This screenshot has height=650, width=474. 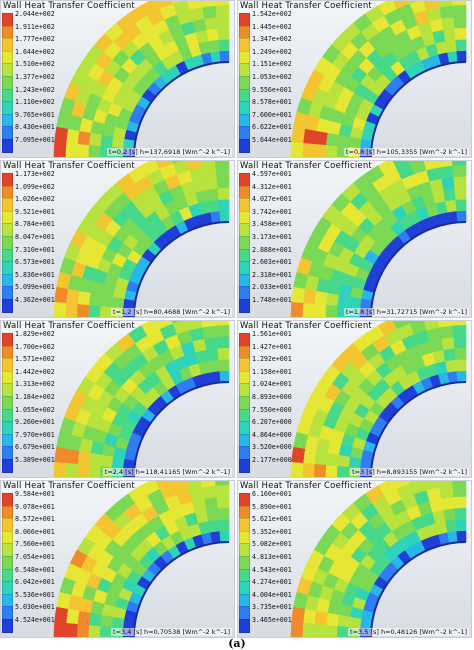 What do you see at coordinates (272, 409) in the screenshot?
I see `legend-tick: 7.550e+000` at bounding box center [272, 409].